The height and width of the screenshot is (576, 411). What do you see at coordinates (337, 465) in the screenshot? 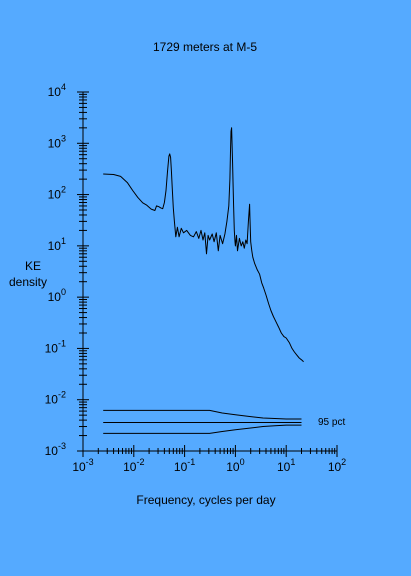
I see `x-tick-label: 10²` at bounding box center [337, 465].